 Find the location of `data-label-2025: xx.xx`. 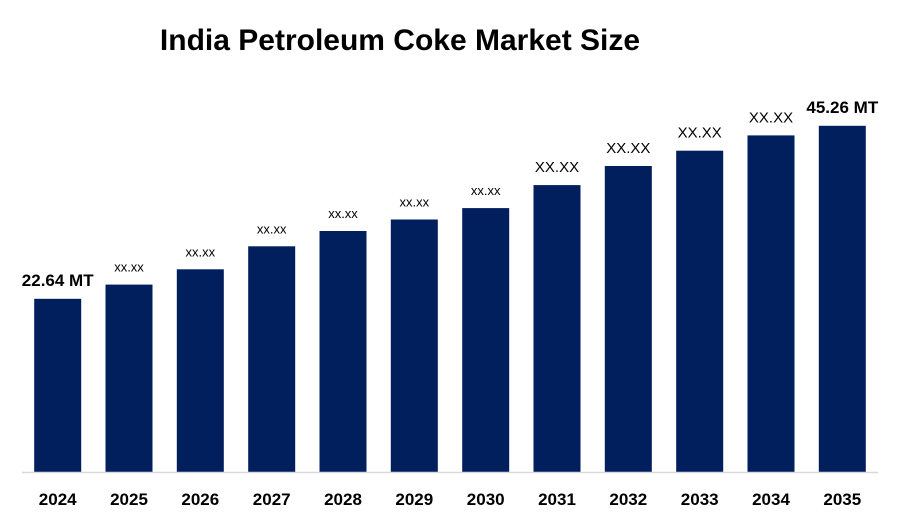

data-label-2025: xx.xx is located at coordinates (129, 267).